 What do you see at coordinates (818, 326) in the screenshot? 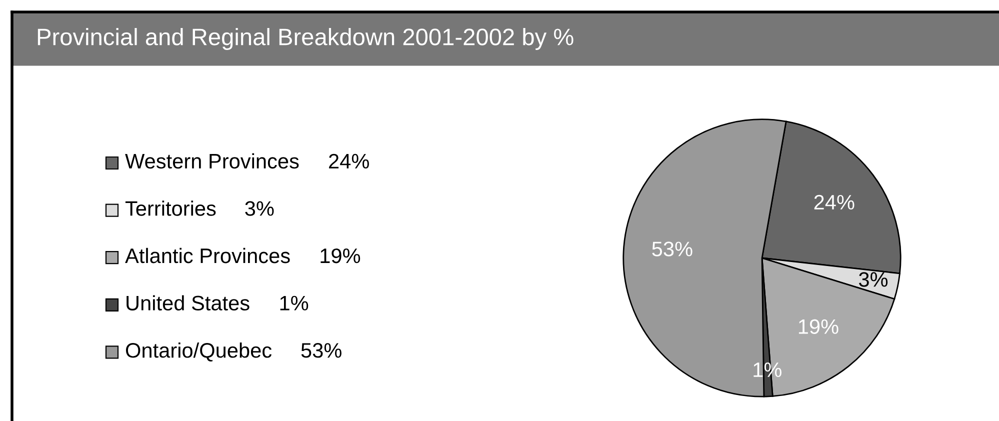
I see `data-label: 19%` at bounding box center [818, 326].